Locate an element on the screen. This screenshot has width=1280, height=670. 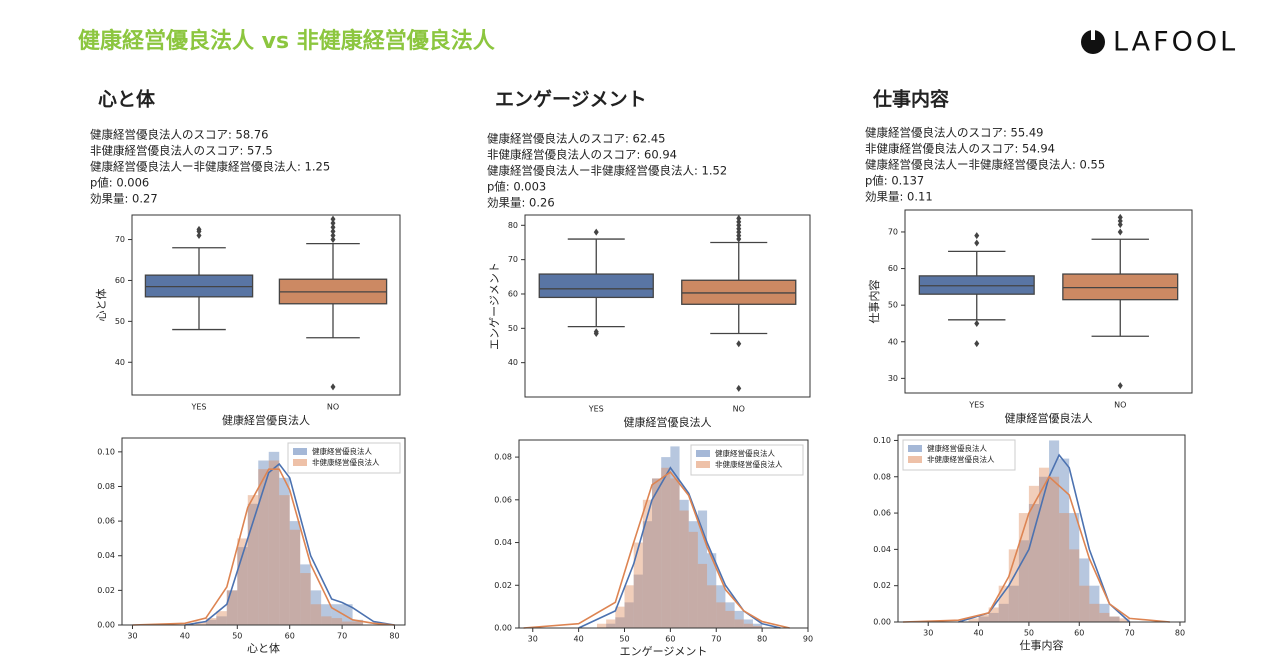
y-tick-label: 0.06 is located at coordinates (503, 499).